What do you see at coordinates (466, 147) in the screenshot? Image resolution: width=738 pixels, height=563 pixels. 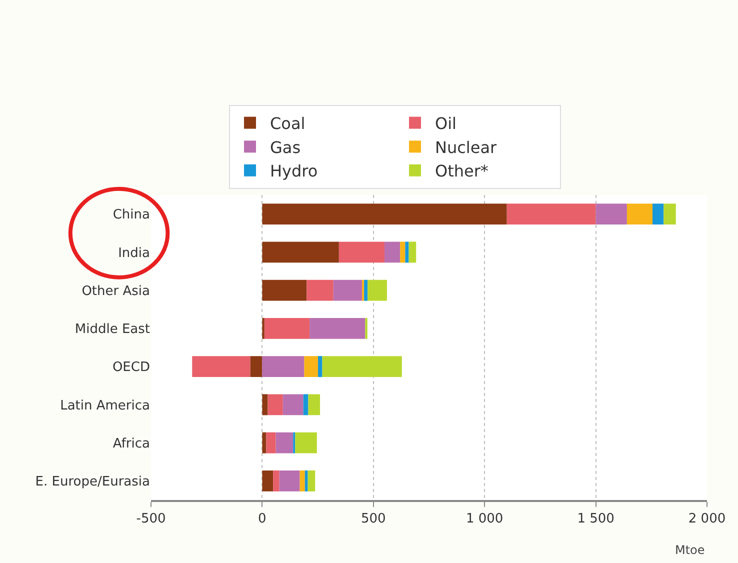 I see `legend-label: Nuclear` at bounding box center [466, 147].